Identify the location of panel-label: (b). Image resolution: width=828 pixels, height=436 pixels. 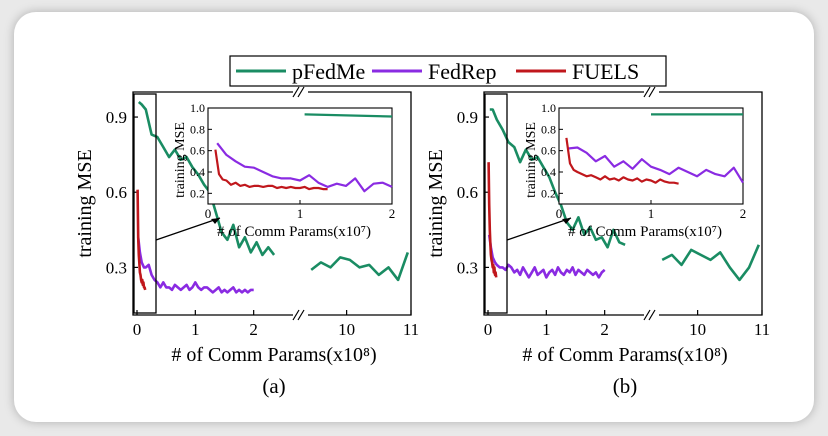
(625, 386).